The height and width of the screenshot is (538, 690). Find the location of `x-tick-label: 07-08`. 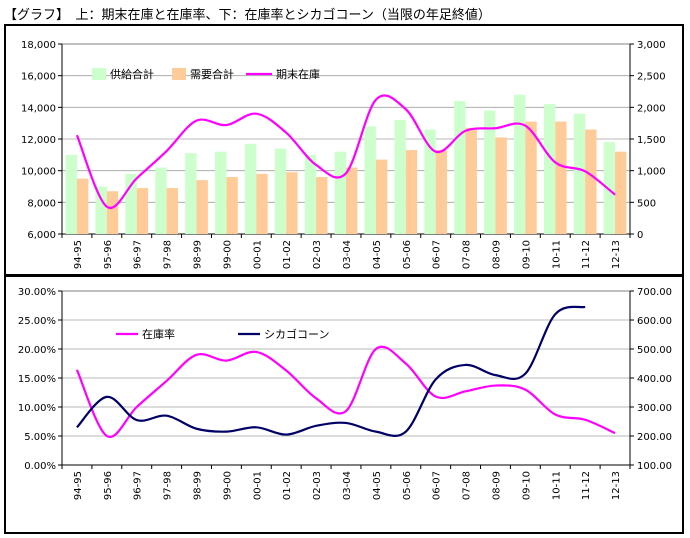

x-tick-label: 07-08 is located at coordinates (467, 254).